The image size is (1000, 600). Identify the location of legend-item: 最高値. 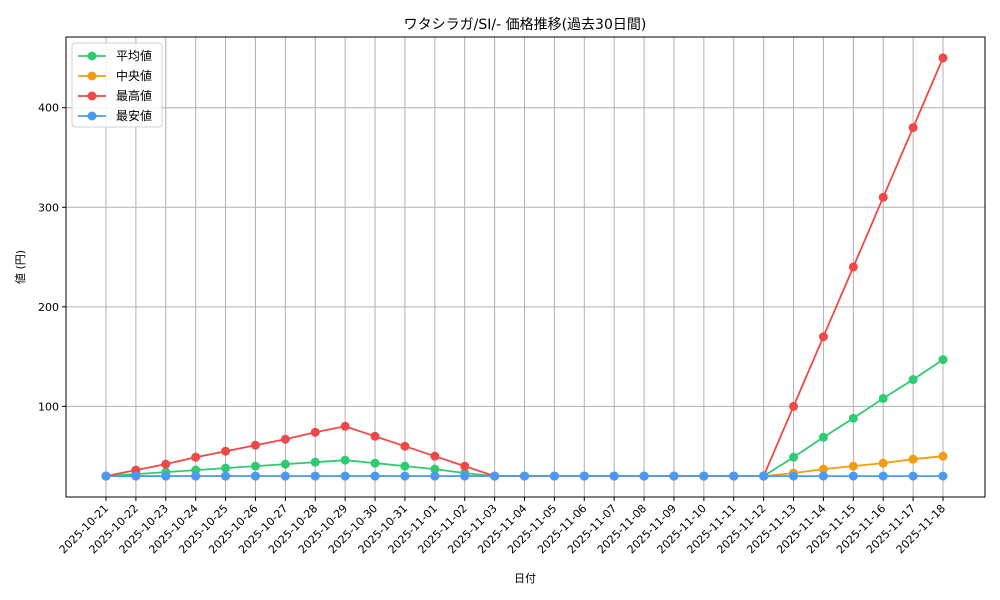
(115, 95).